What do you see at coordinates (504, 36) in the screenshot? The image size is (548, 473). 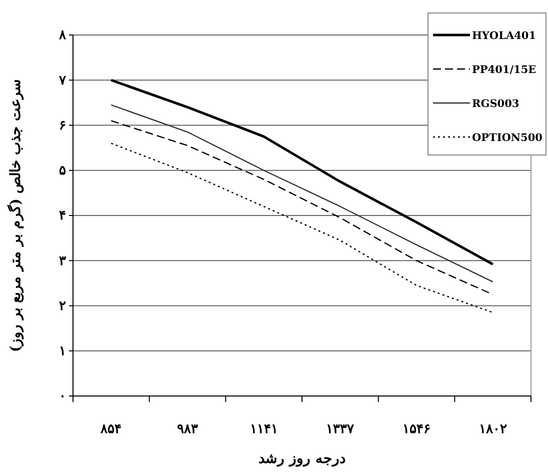 I see `legend-label: HYOLA401` at bounding box center [504, 36].